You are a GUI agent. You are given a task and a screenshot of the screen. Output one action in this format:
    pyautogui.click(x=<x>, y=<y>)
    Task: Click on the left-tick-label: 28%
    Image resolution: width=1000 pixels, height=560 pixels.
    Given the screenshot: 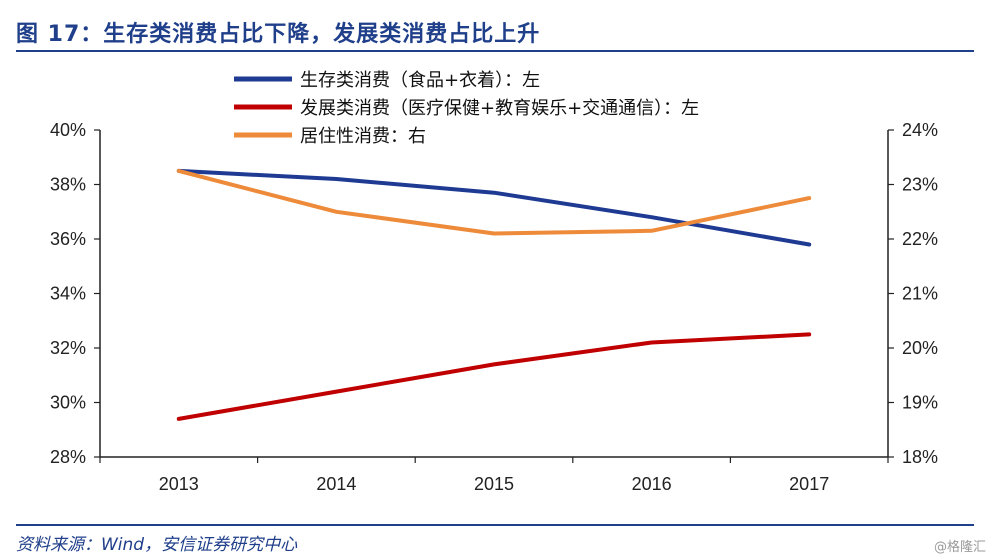 What is the action you would take?
    pyautogui.click(x=68, y=457)
    